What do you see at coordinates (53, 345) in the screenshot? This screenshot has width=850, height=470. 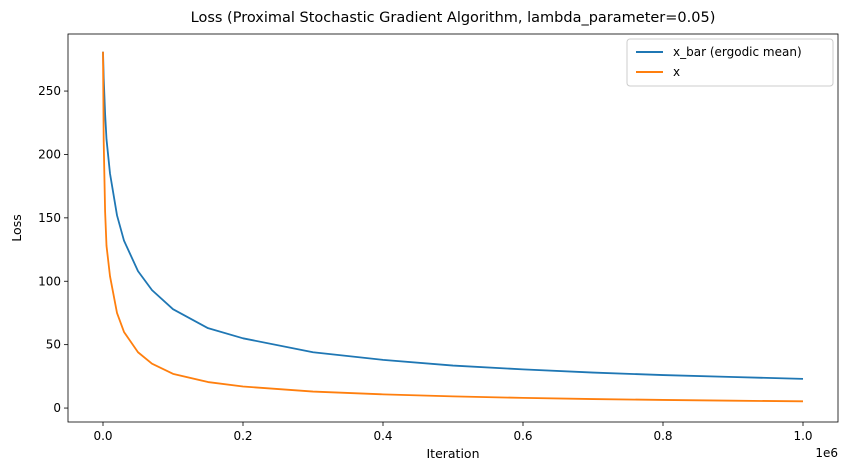 I see `y-tick-label: 50` at bounding box center [53, 345].